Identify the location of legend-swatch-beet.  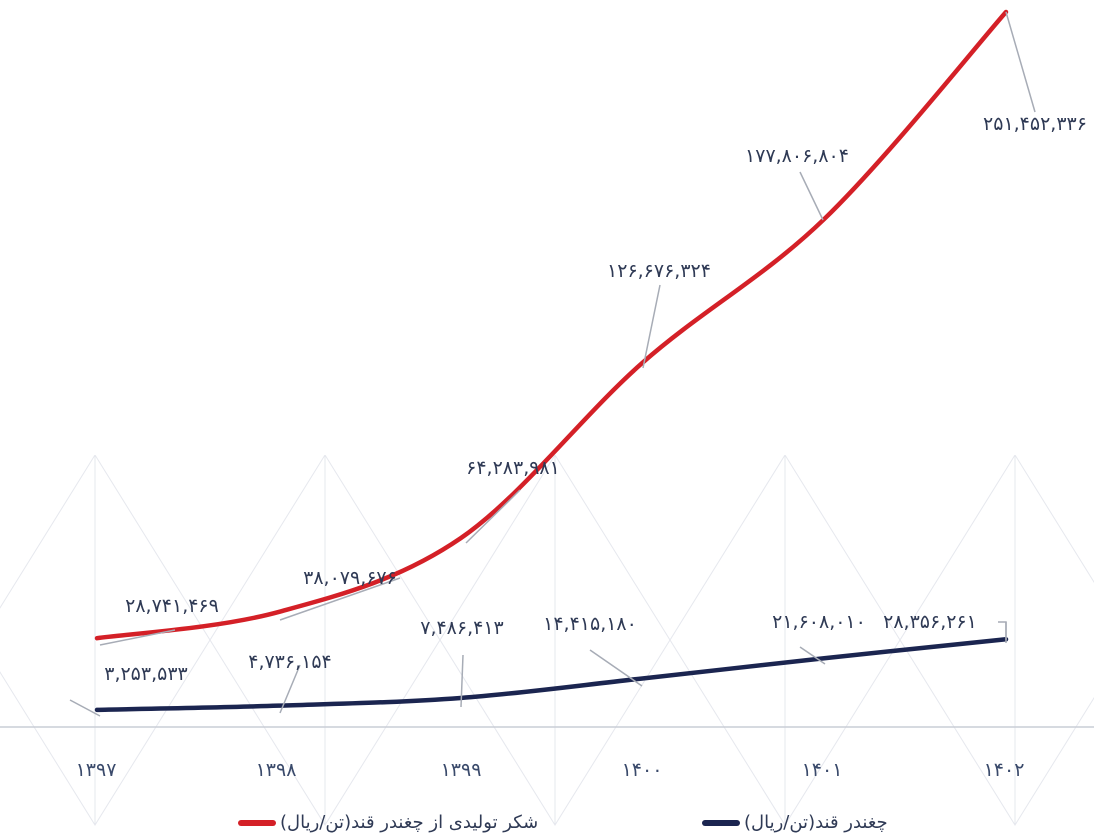
(721, 823).